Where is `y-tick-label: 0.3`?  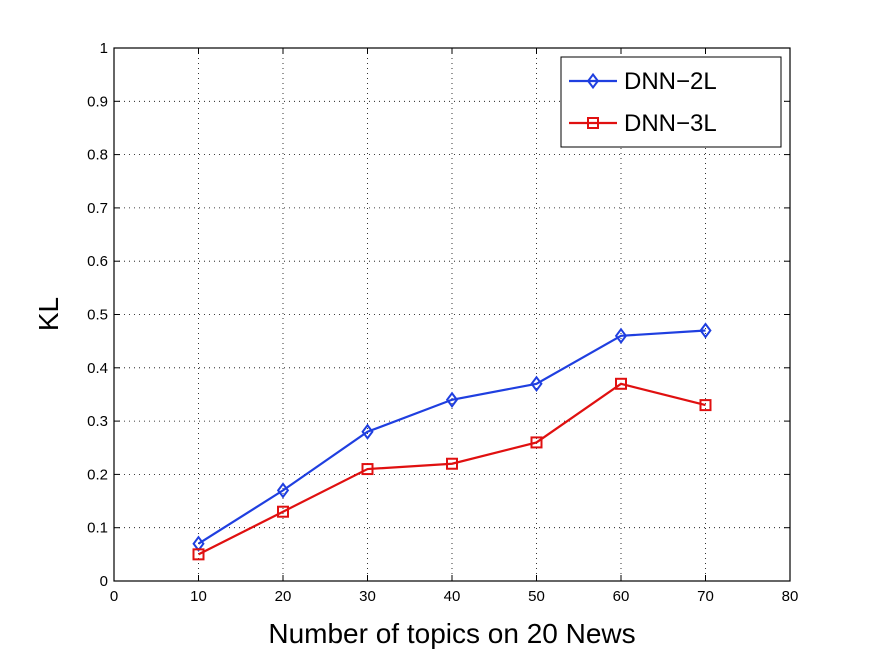 y-tick-label: 0.3 is located at coordinates (97, 421).